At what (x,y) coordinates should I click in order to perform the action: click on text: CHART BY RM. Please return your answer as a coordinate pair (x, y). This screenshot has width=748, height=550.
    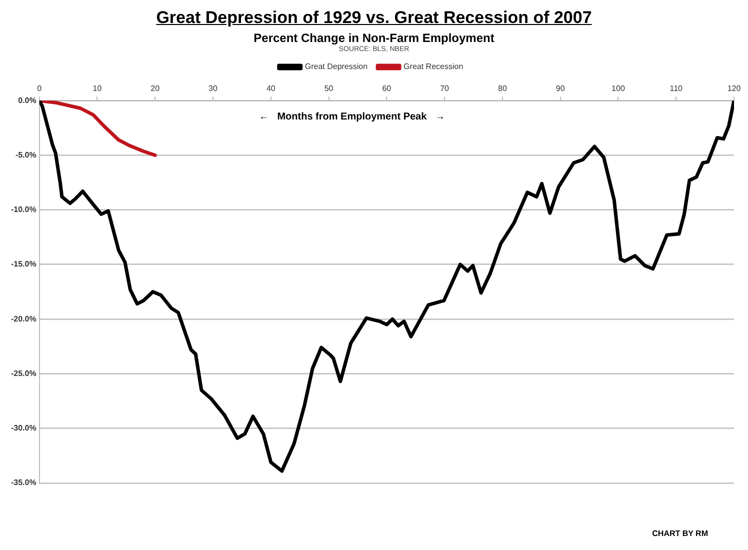
    Looking at the image, I should click on (680, 533).